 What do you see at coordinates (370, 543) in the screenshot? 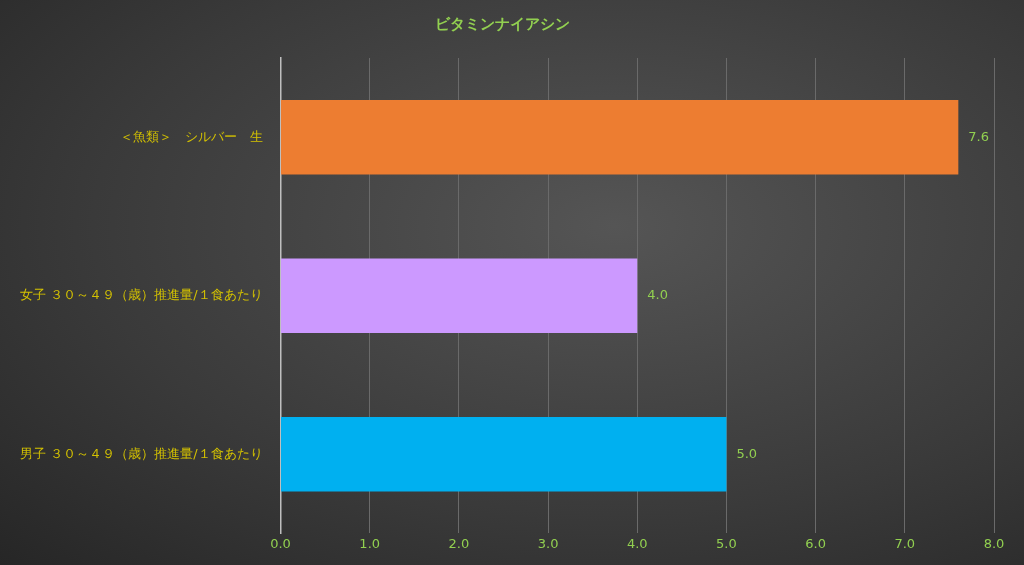
I see `x-tick-label: 1.0` at bounding box center [370, 543].